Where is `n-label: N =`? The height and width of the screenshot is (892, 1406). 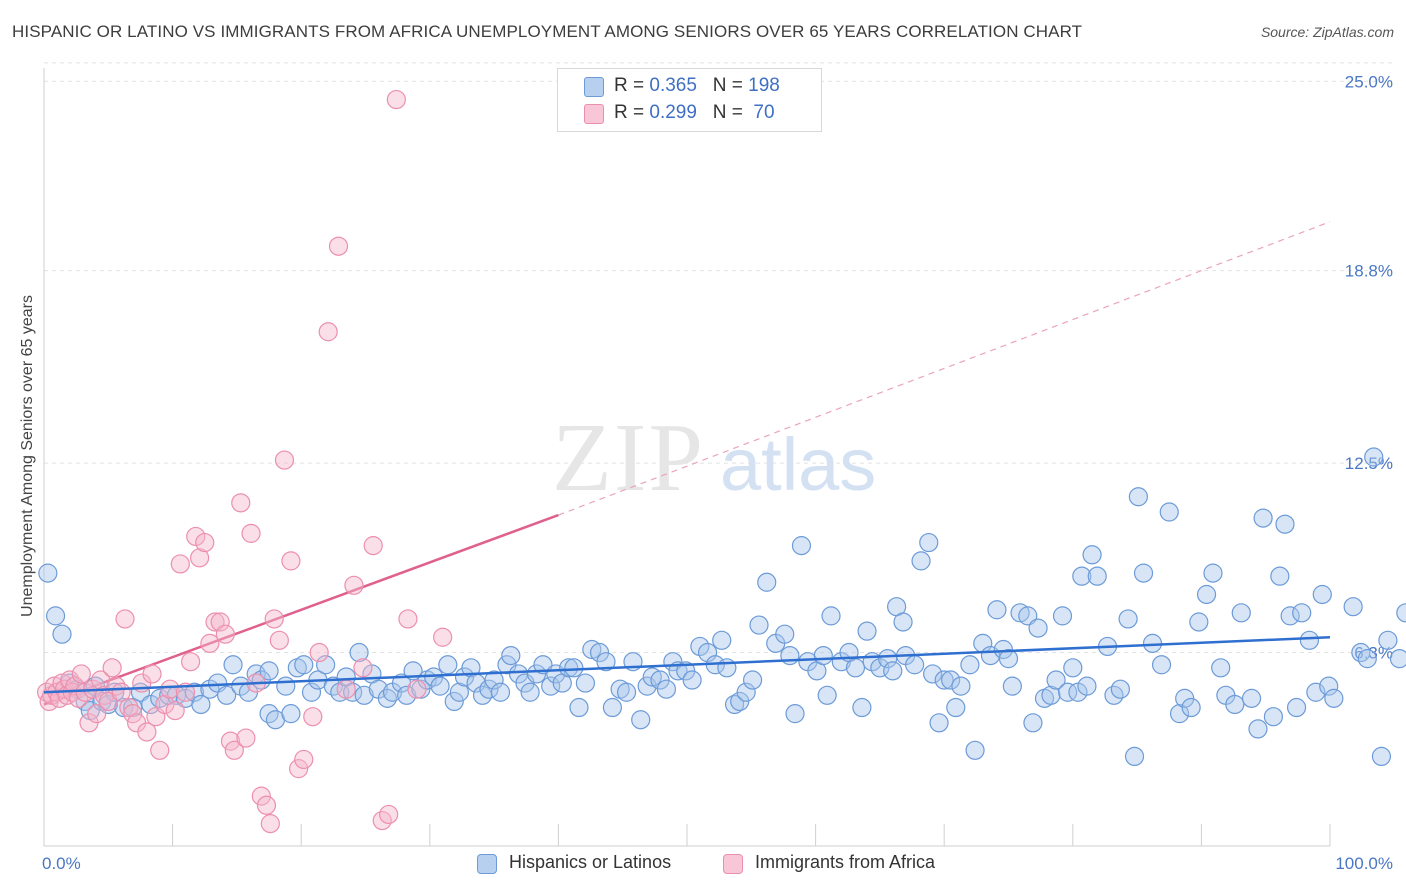
n-label: N = is located at coordinates (730, 85).